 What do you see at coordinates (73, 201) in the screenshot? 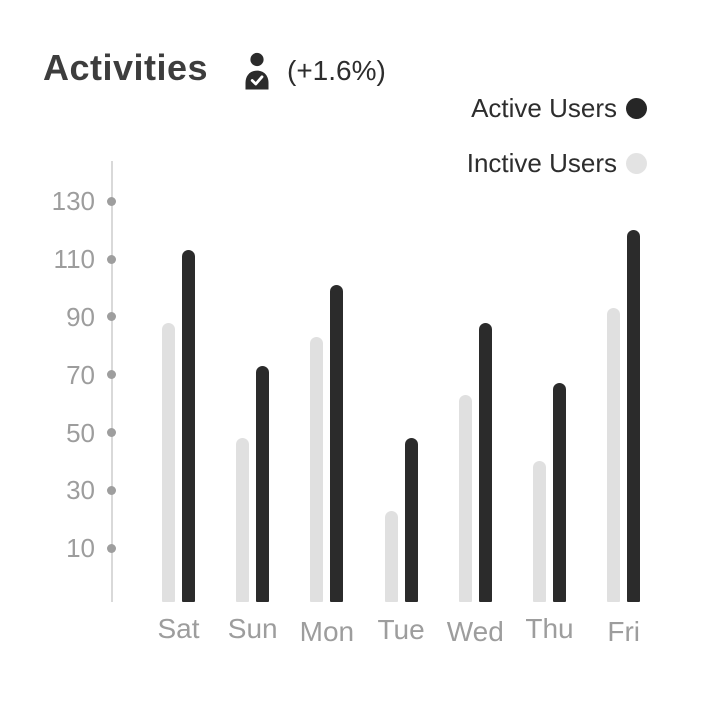
I see `y-axis-tick-label-130: 130` at bounding box center [73, 201].